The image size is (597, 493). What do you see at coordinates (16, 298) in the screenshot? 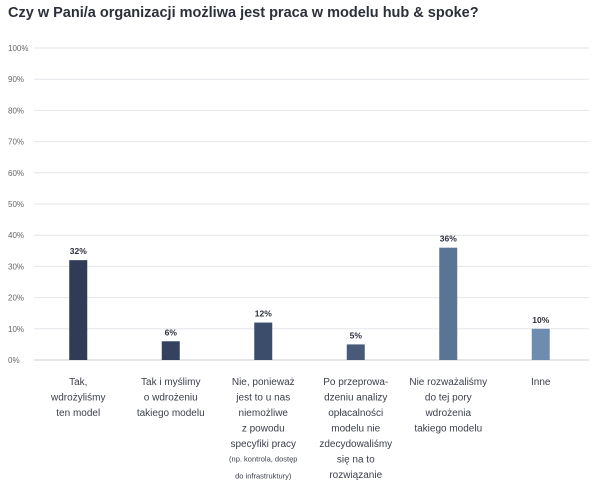
I see `y-tick-label: 20%` at bounding box center [16, 298].